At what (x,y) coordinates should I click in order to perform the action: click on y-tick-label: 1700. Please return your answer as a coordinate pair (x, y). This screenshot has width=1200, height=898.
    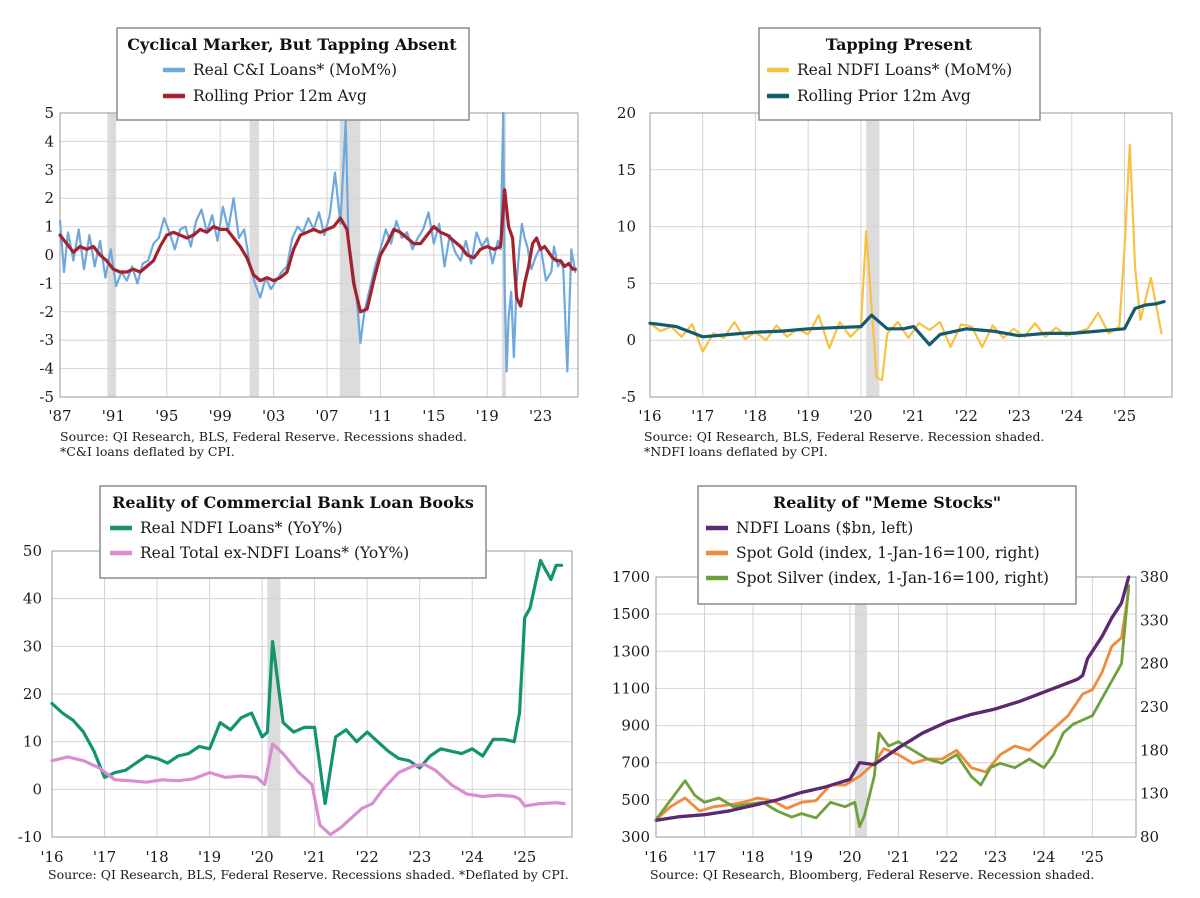
    Looking at the image, I should click on (631, 577).